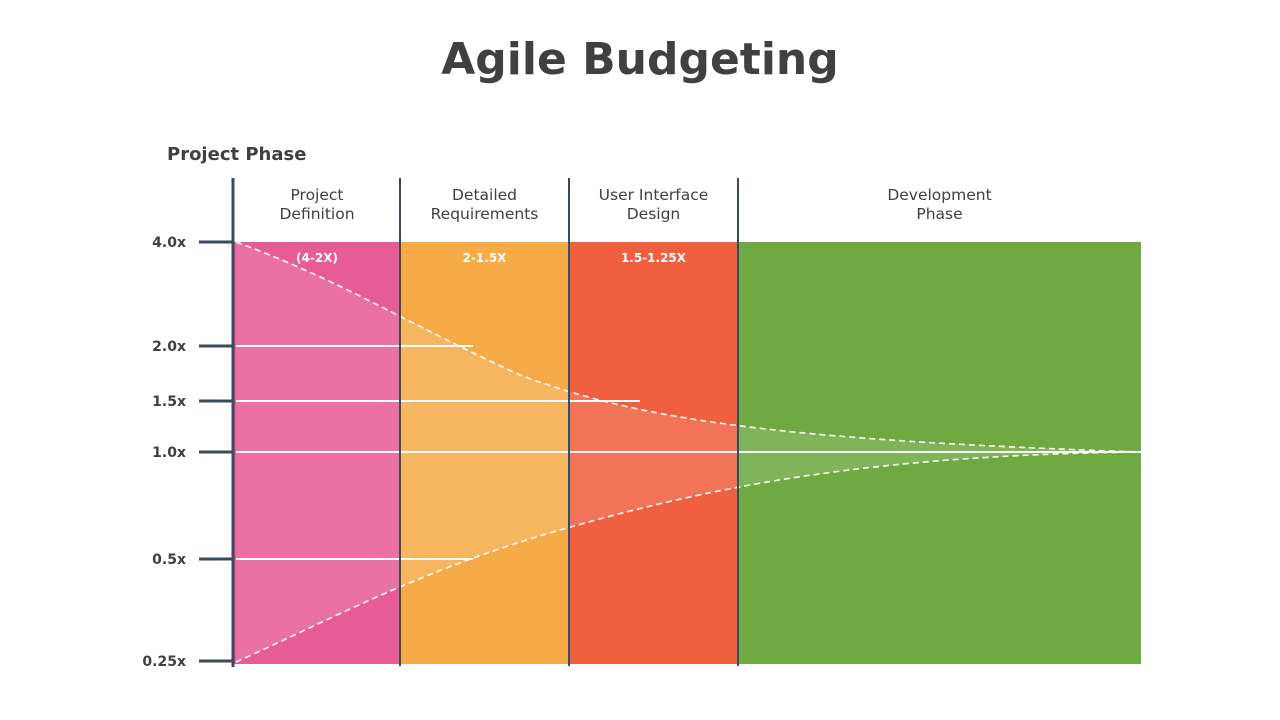 This screenshot has width=1280, height=720. What do you see at coordinates (237, 154) in the screenshot?
I see `axis-title: Project Phase` at bounding box center [237, 154].